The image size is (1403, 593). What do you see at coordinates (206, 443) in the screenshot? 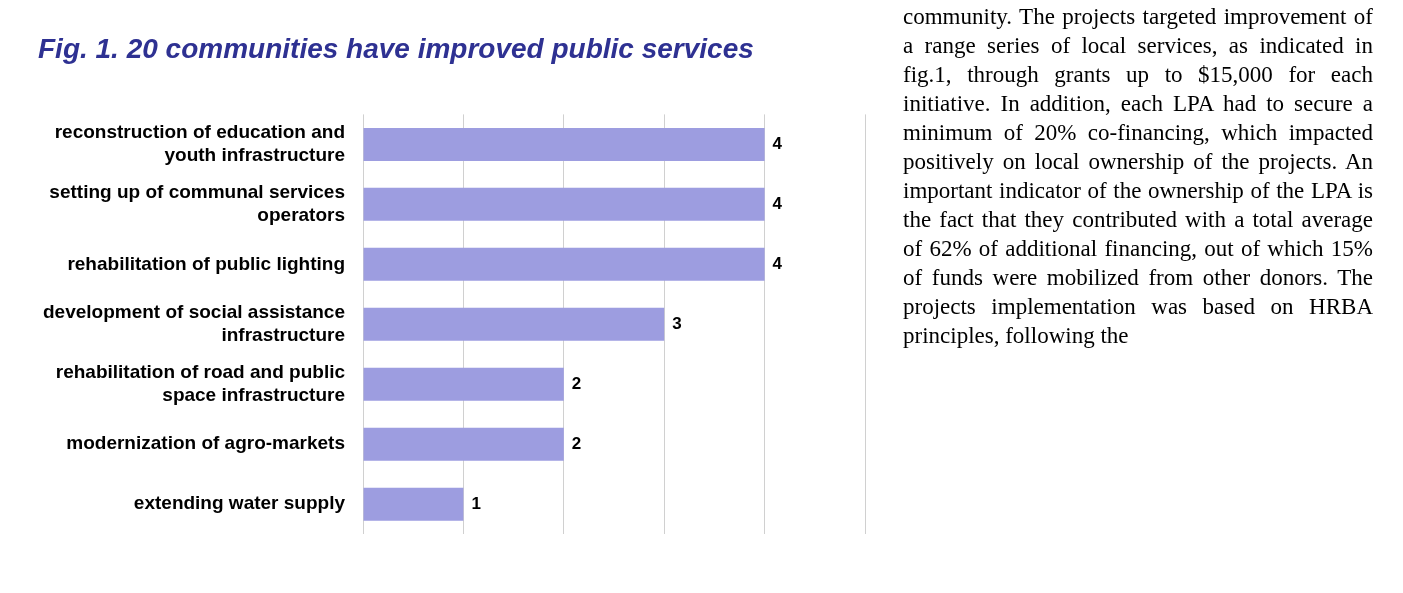
I see `y-tick-label: modernization of agro-markets` at bounding box center [206, 443].